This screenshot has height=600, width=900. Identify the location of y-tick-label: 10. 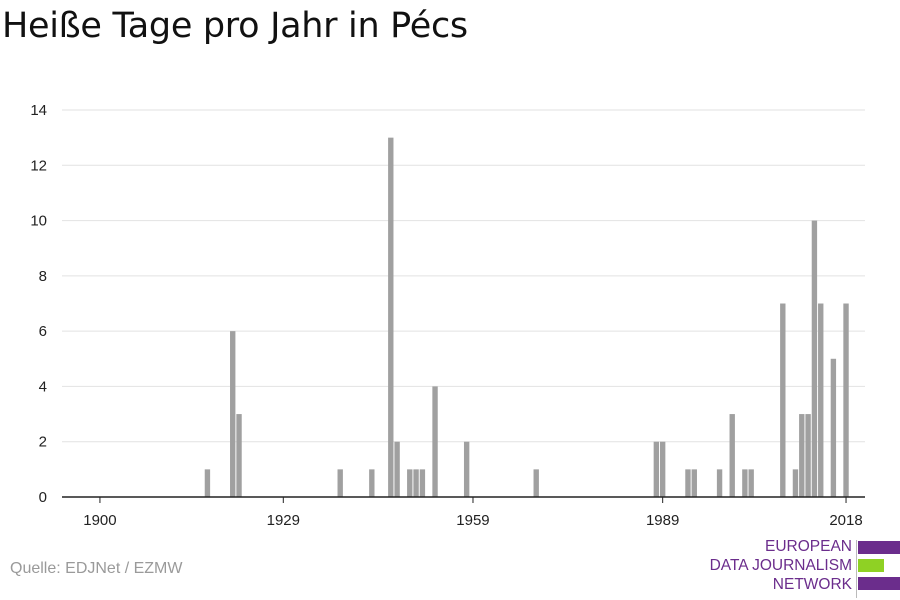
(38, 221).